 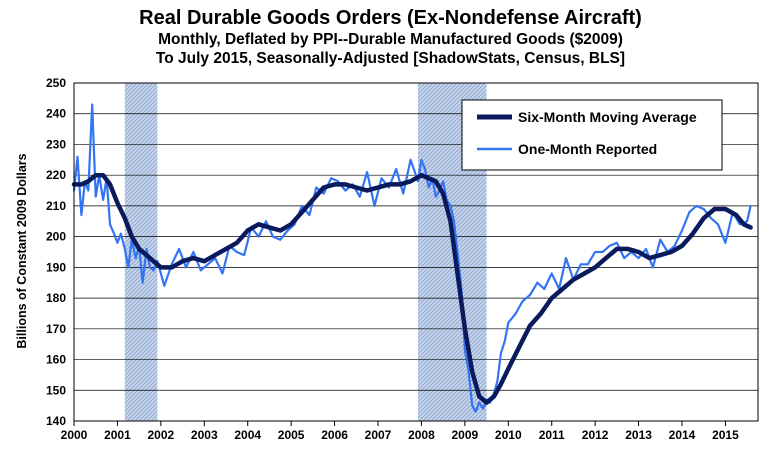 What do you see at coordinates (161, 435) in the screenshot?
I see `x-tick-label-2002: 2002` at bounding box center [161, 435].